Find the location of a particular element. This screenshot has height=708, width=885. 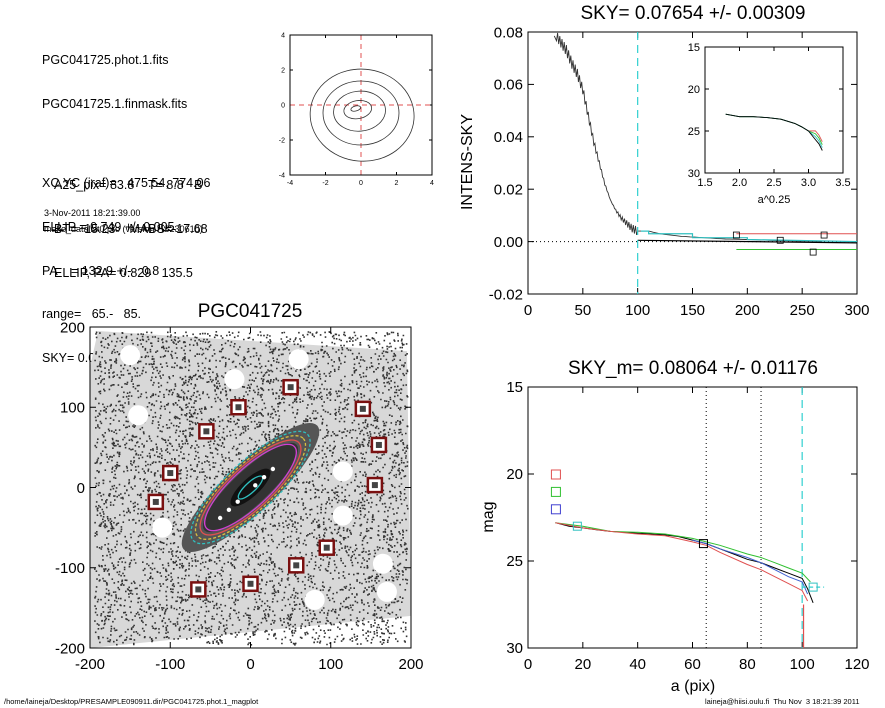

image-ytick-label: -200 is located at coordinates (70, 648).